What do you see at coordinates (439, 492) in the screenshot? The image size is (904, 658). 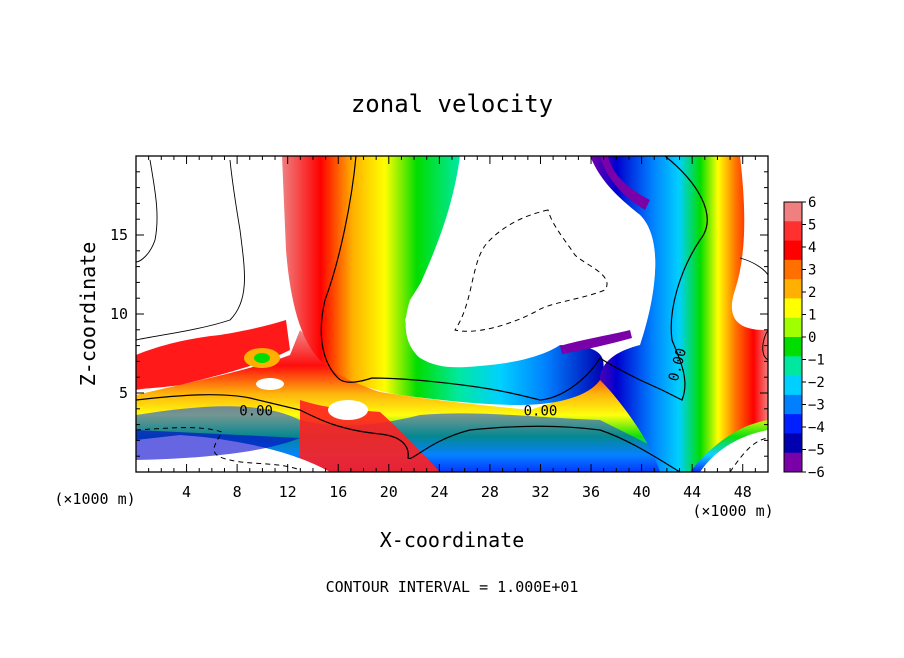 I see `x-tick-label: 24` at bounding box center [439, 492].